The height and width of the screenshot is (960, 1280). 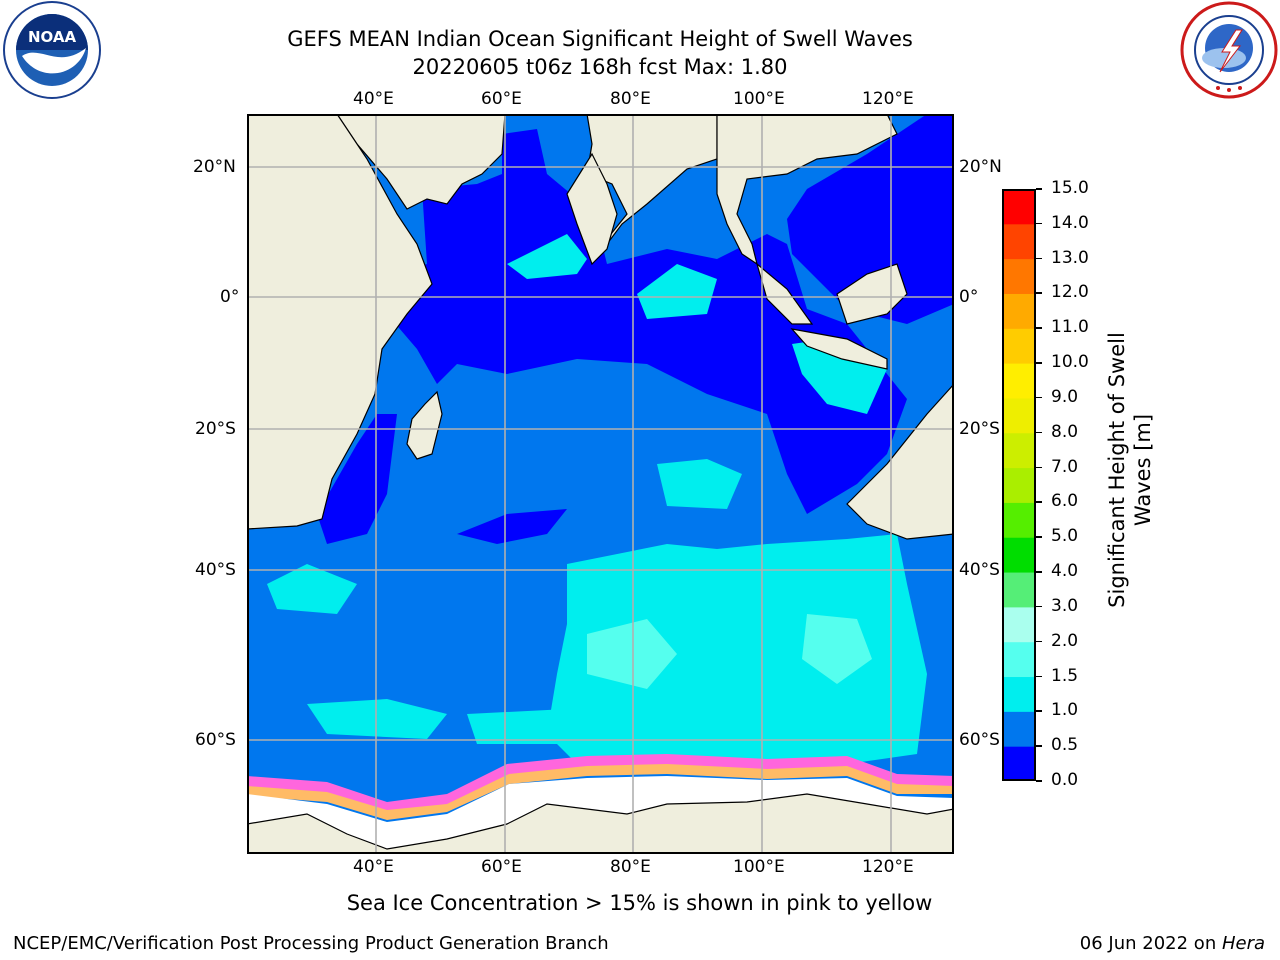 I want to click on noaa-logo: NOAA, so click(x=52, y=50).